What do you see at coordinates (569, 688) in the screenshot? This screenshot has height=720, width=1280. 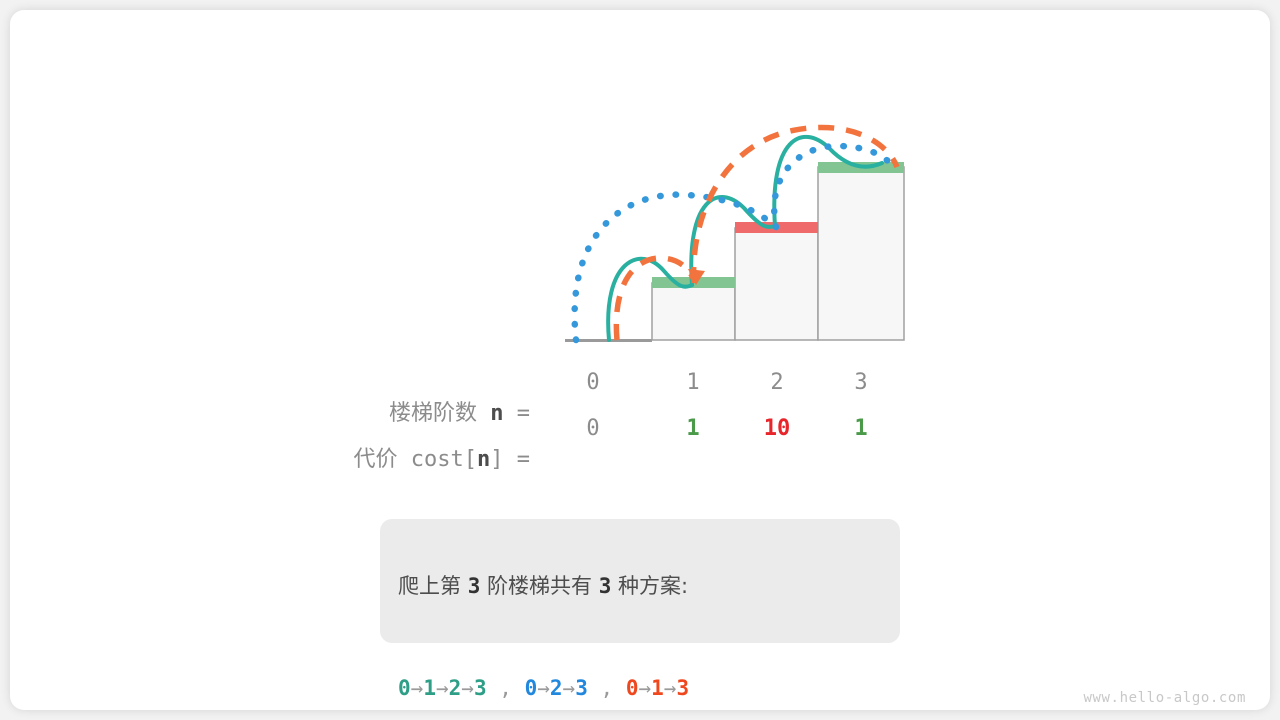 I see `path2-arrow-2: →` at bounding box center [569, 688].